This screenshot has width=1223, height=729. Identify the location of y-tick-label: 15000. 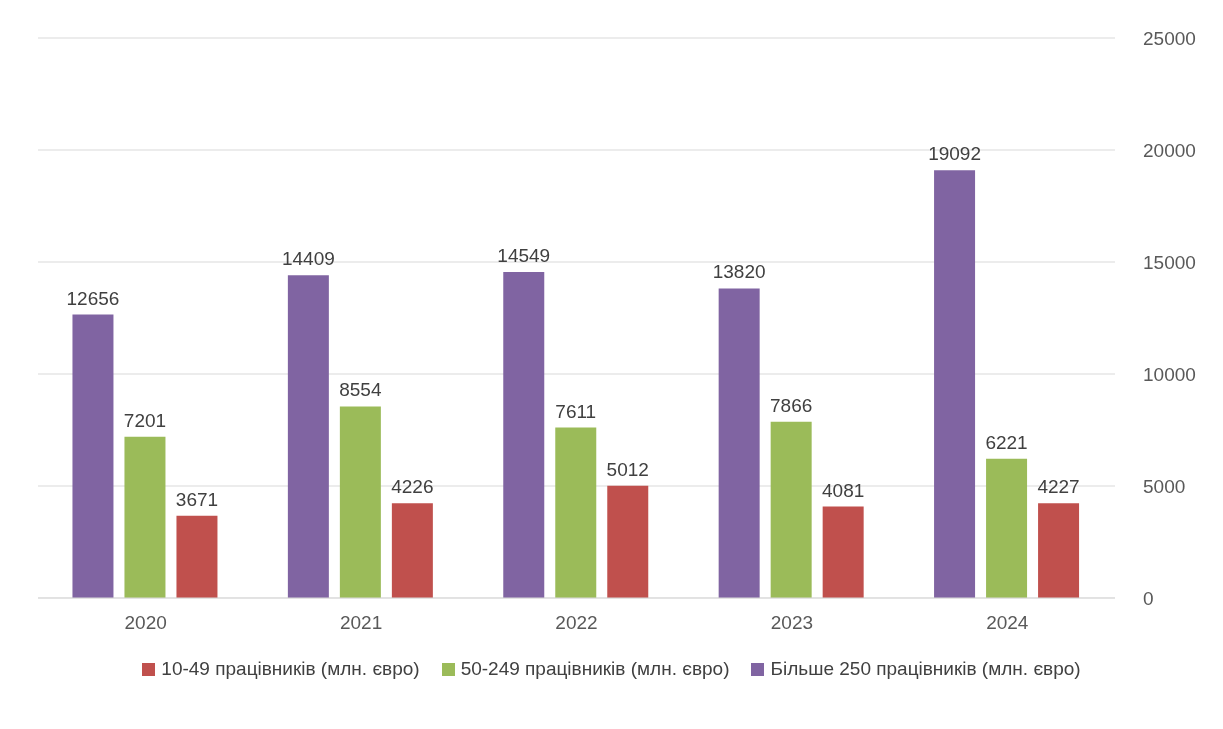
(1169, 262).